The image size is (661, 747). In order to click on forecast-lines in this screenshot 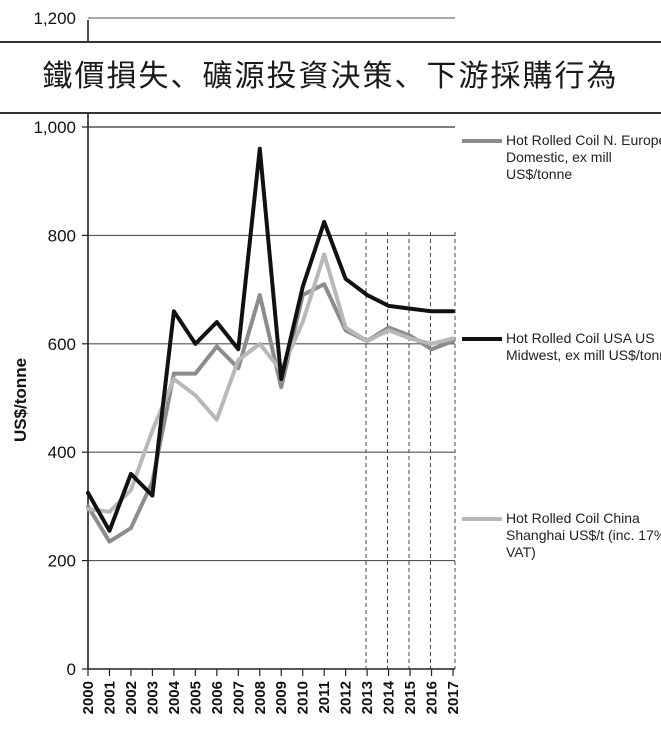, I will do `click(410, 450)`.